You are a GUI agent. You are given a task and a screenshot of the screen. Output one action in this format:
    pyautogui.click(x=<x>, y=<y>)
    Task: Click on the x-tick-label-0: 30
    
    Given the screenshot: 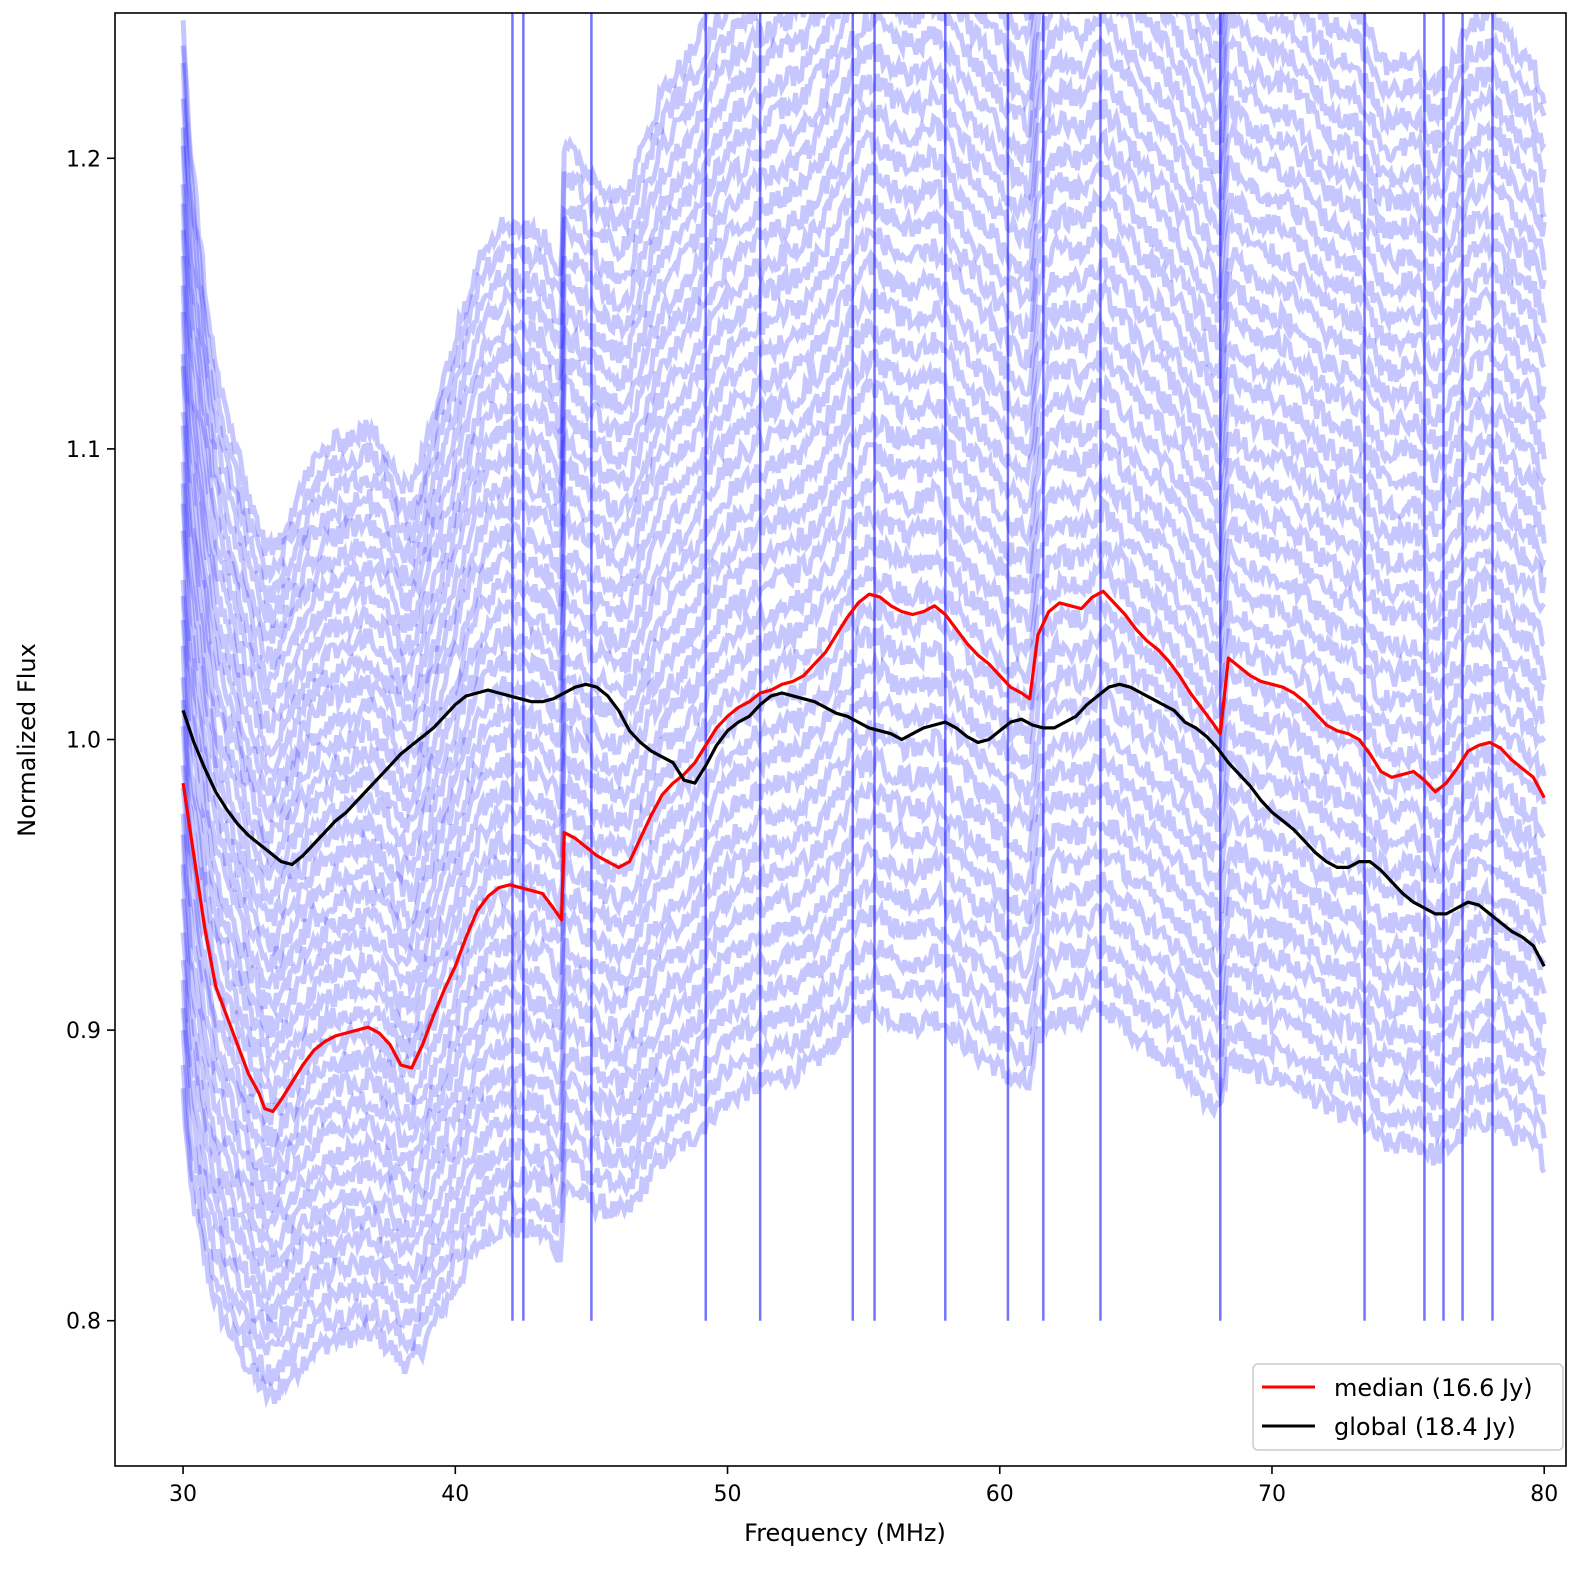 What is the action you would take?
    pyautogui.click(x=183, y=1494)
    